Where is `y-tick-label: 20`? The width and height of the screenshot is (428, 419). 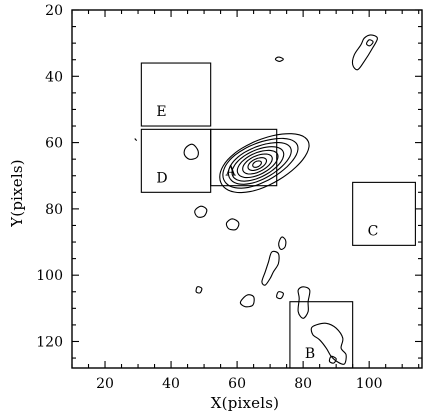
y-tick-label: 20 is located at coordinates (54, 11).